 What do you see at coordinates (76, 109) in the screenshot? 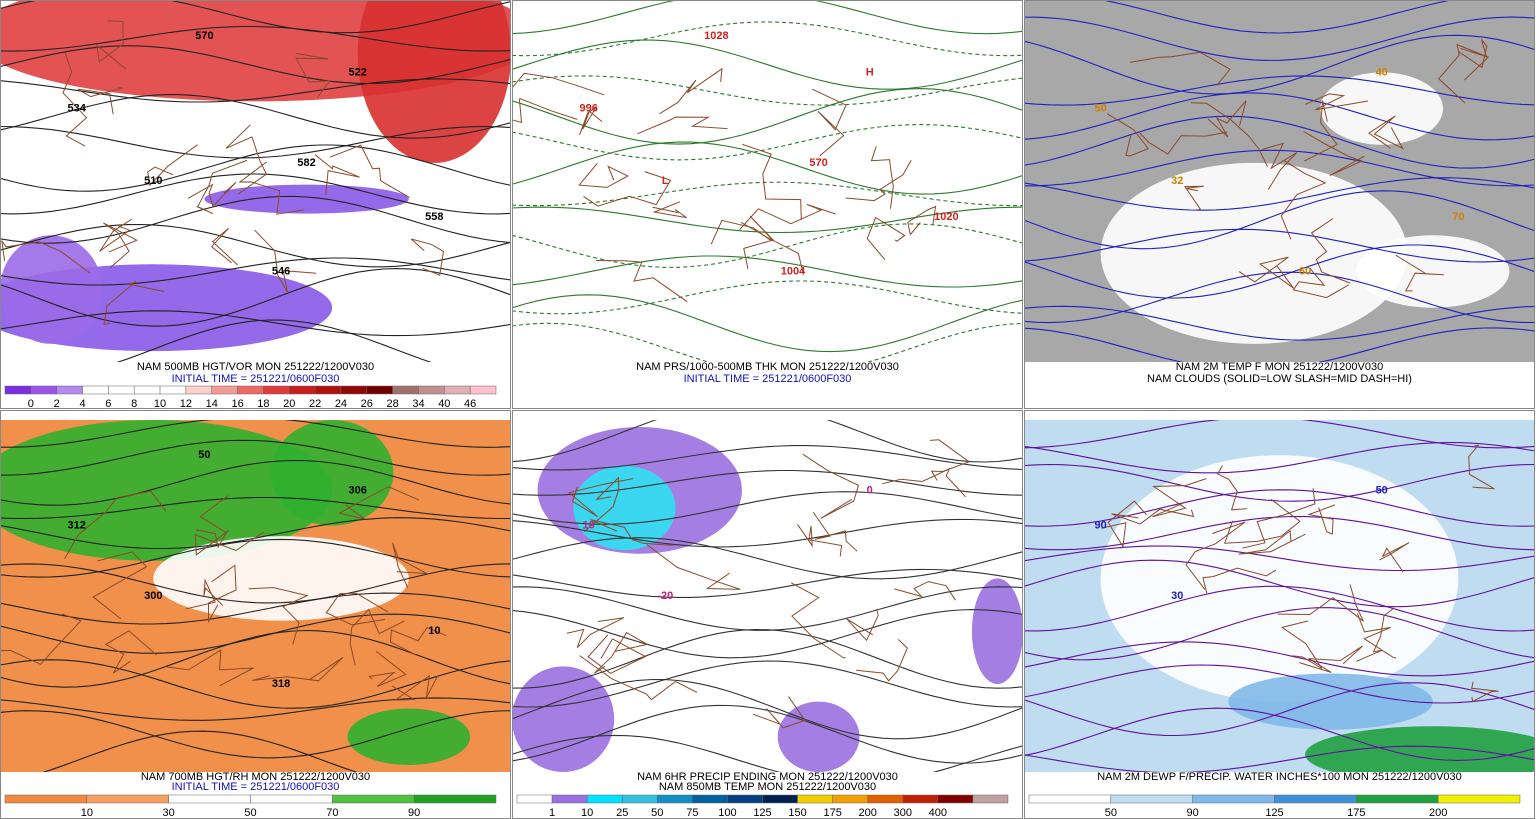
I see `map-label: 534` at bounding box center [76, 109].